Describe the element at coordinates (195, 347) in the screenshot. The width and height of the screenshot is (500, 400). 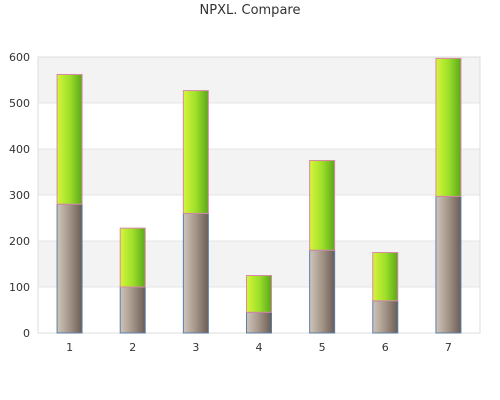
I see `x-tick-label: 3` at that location.